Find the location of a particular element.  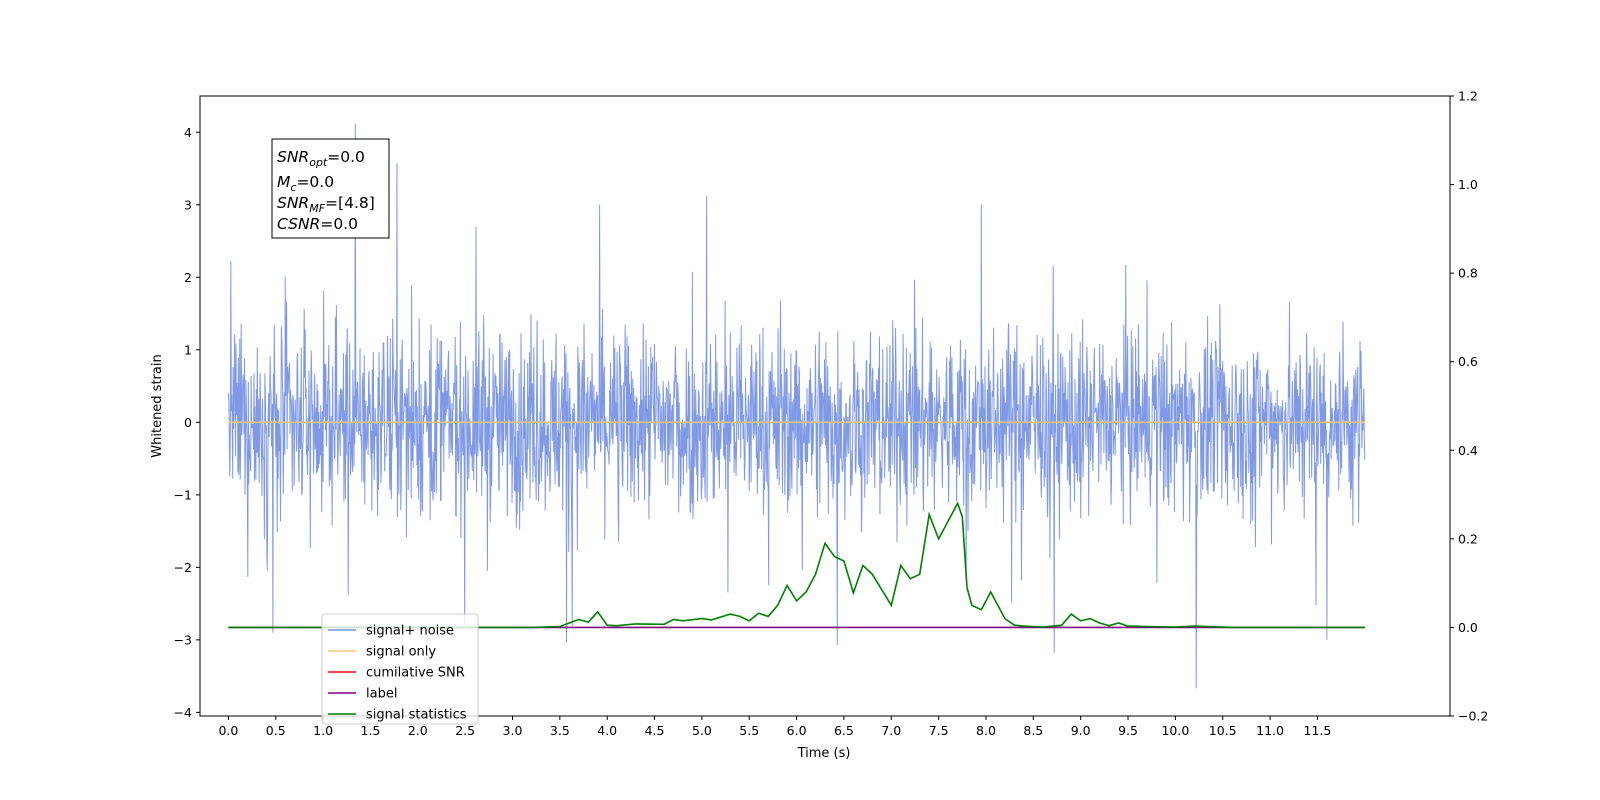

y-tick-label: 0 is located at coordinates (188, 422).